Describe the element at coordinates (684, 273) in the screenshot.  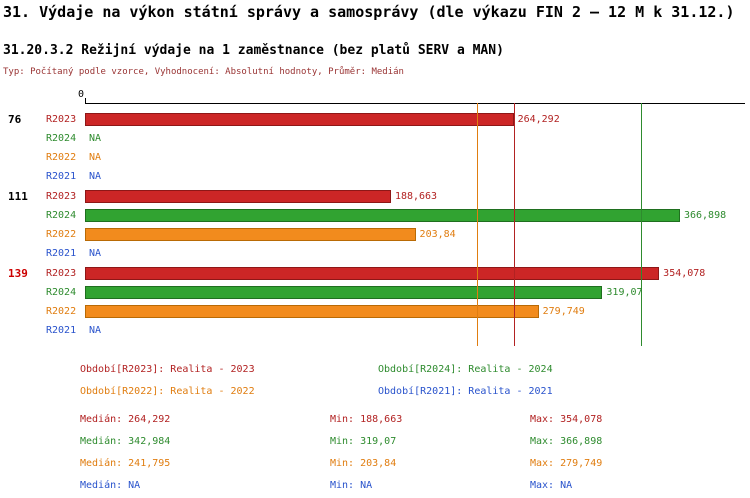
I see `bar-value-label: 354,078` at that location.